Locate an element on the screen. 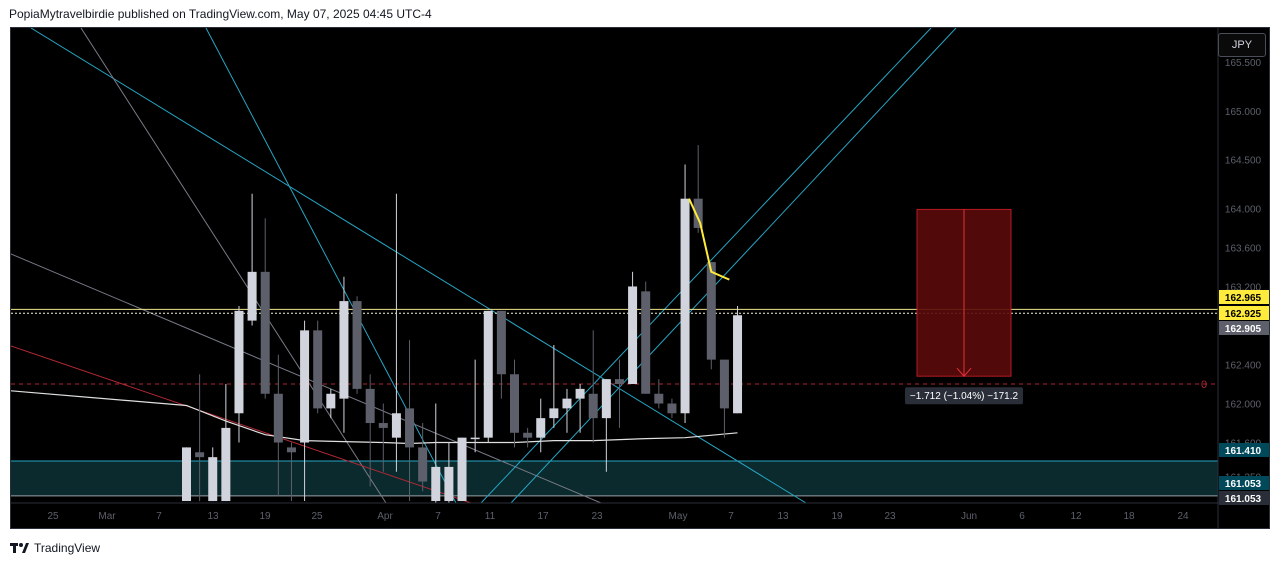 This screenshot has height=565, width=1281. measure-label-bg is located at coordinates (964, 396).